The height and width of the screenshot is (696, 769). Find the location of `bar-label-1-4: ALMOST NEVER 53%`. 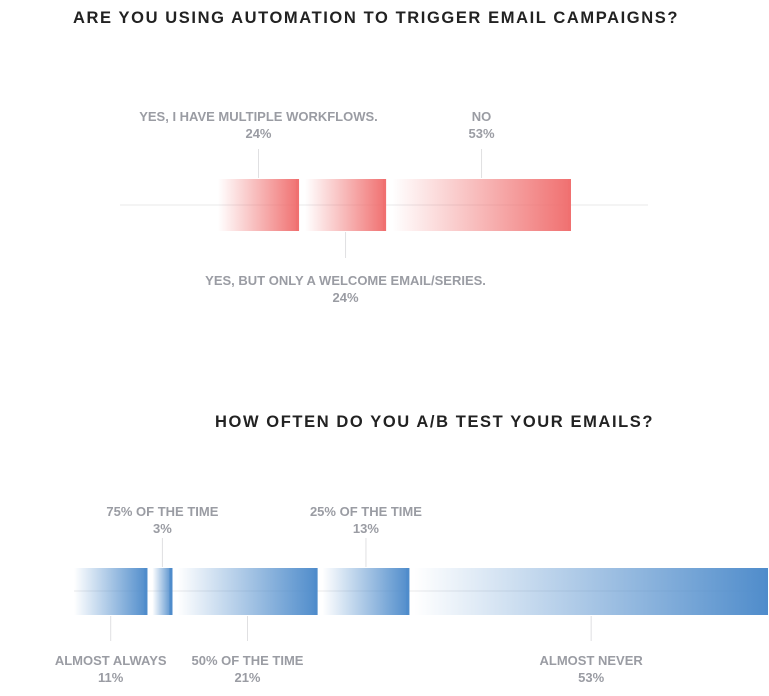

bar-label-1-4: ALMOST NEVER 53% is located at coordinates (591, 669).